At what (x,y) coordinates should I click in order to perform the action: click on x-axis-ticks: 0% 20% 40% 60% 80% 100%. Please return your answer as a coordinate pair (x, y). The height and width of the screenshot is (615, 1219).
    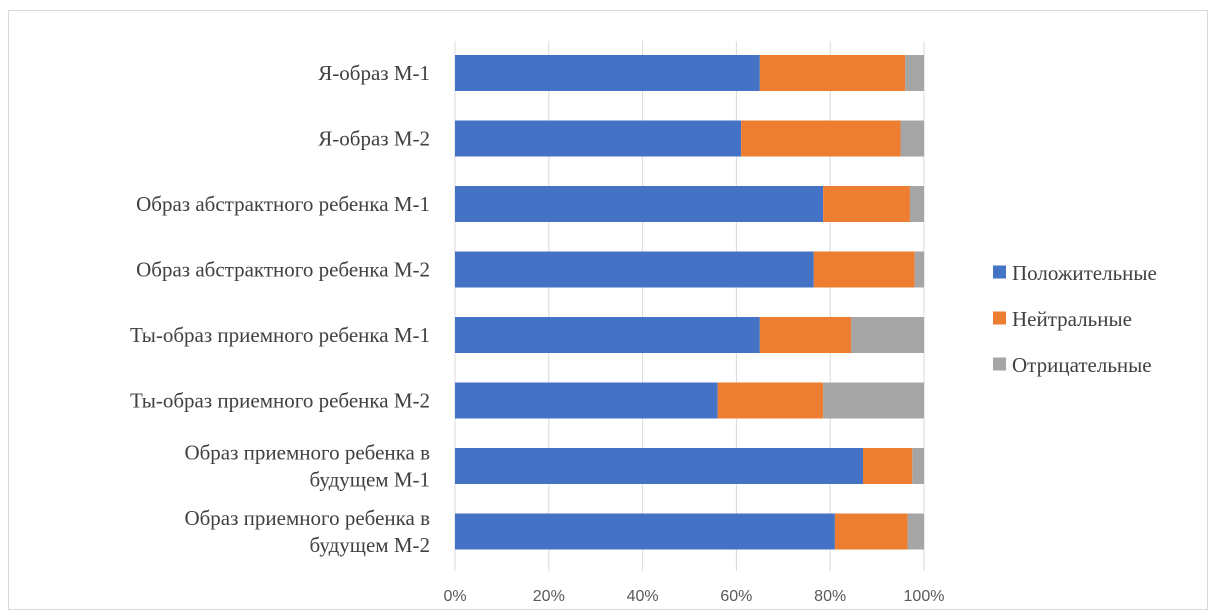
    Looking at the image, I should click on (693, 596).